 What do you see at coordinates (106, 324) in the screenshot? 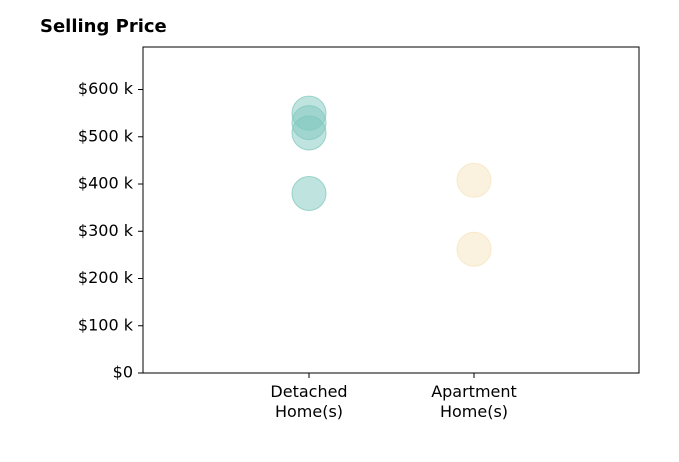
I see `y-tick-label: $100 k` at bounding box center [106, 324].